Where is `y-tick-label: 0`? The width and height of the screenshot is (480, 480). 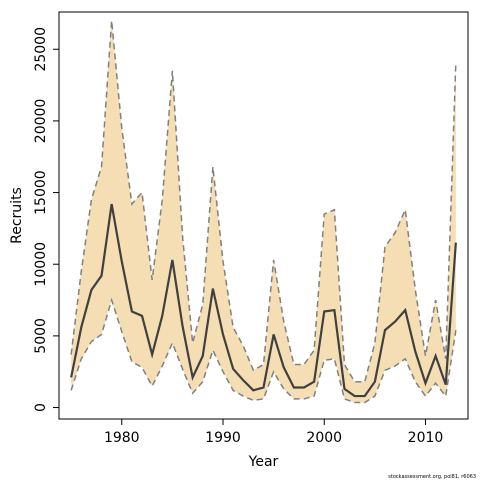 y-tick-label: 0 is located at coordinates (41, 407).